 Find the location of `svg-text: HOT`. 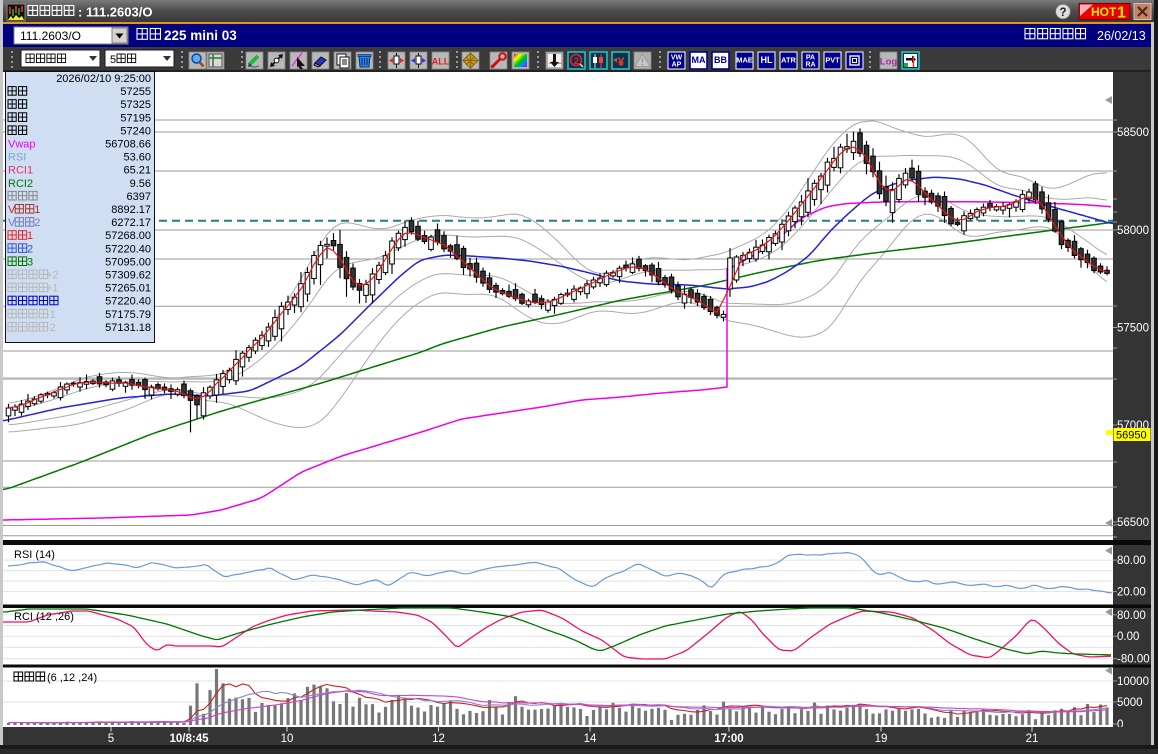

svg-text: HOT is located at coordinates (1104, 12).